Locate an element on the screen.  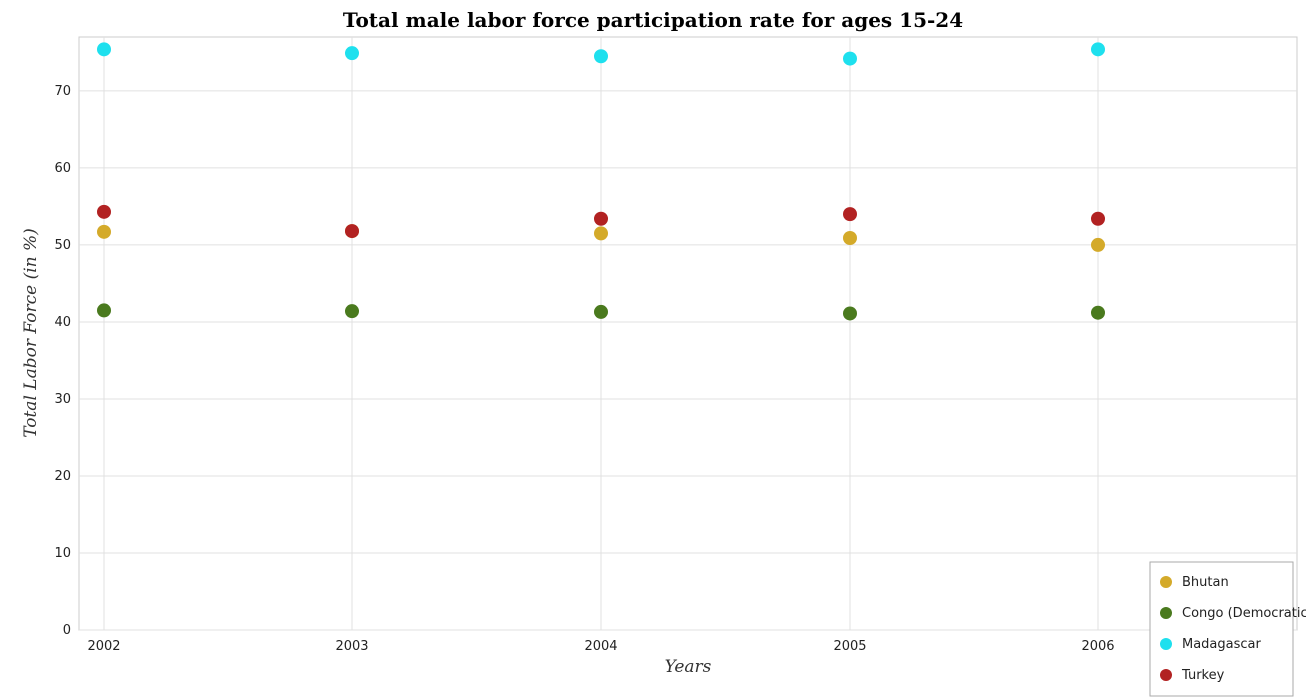
y-tick-label: 40 is located at coordinates (62, 322).